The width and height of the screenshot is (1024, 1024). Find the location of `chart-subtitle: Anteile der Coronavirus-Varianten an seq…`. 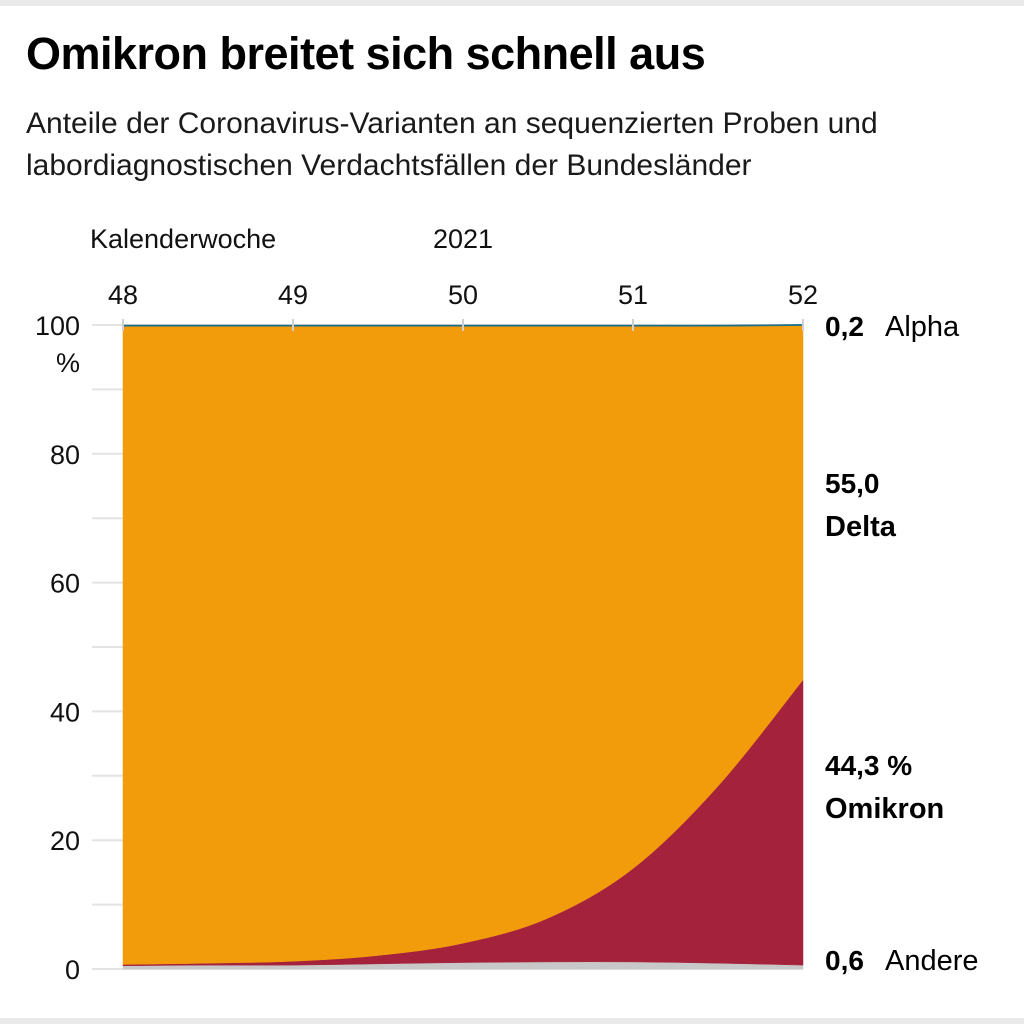

chart-subtitle: Anteile der Coronavirus-Varianten an seq… is located at coordinates (516, 145).